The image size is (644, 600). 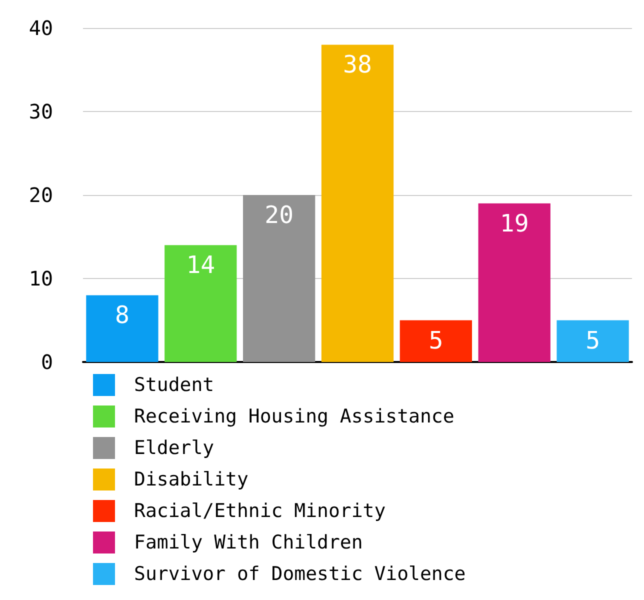 I want to click on data-label: 20, so click(x=279, y=215).